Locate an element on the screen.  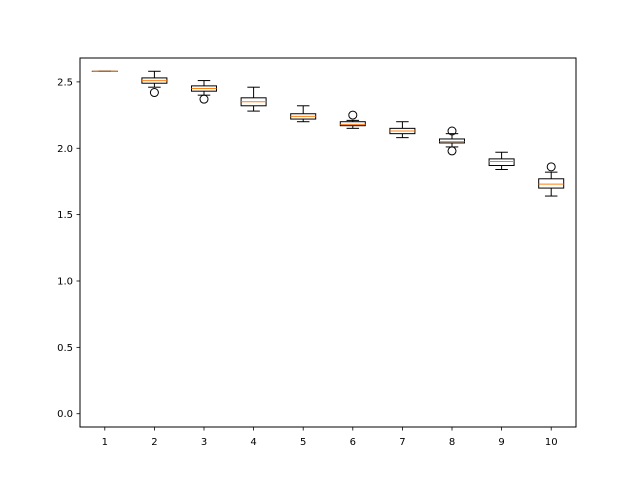
y-tick-label: 0.0 is located at coordinates (65, 414).